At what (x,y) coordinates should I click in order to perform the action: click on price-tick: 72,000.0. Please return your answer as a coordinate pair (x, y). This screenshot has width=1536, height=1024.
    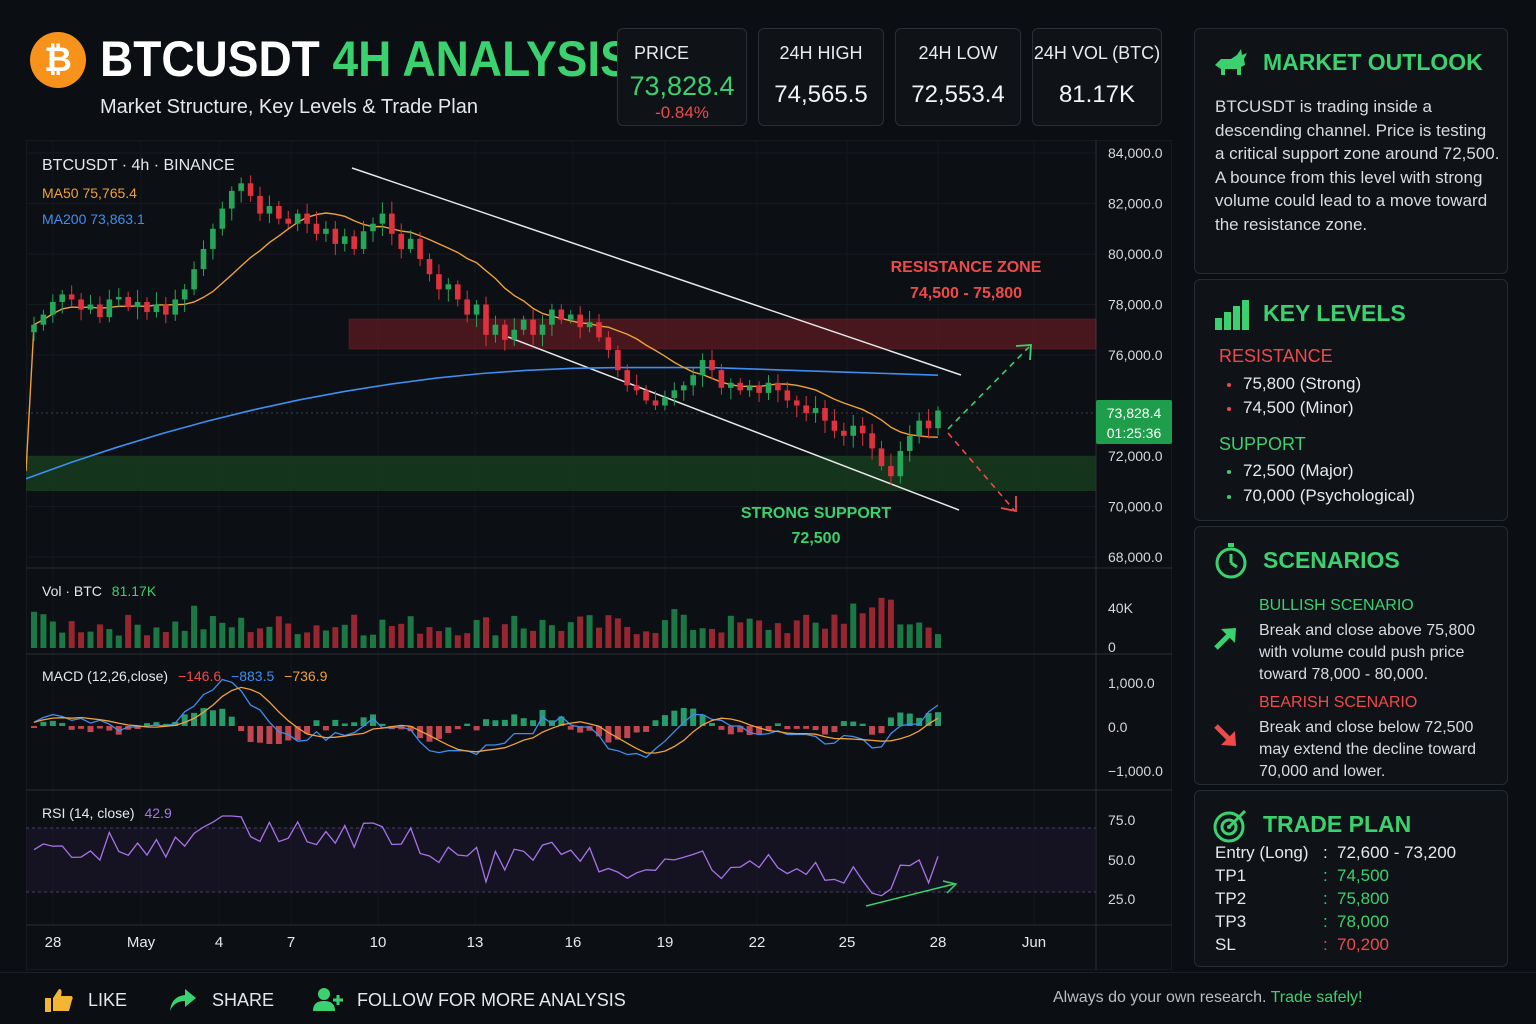
    Looking at the image, I should click on (1135, 456).